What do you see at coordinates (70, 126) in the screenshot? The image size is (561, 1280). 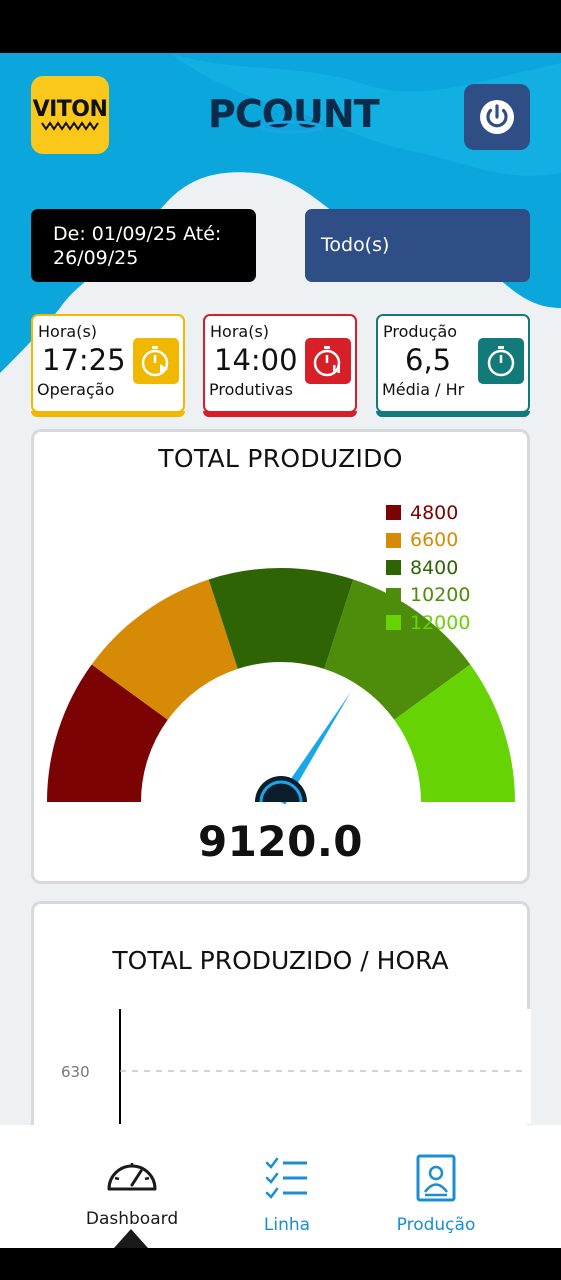 I see `viton-zigzag-icon` at bounding box center [70, 126].